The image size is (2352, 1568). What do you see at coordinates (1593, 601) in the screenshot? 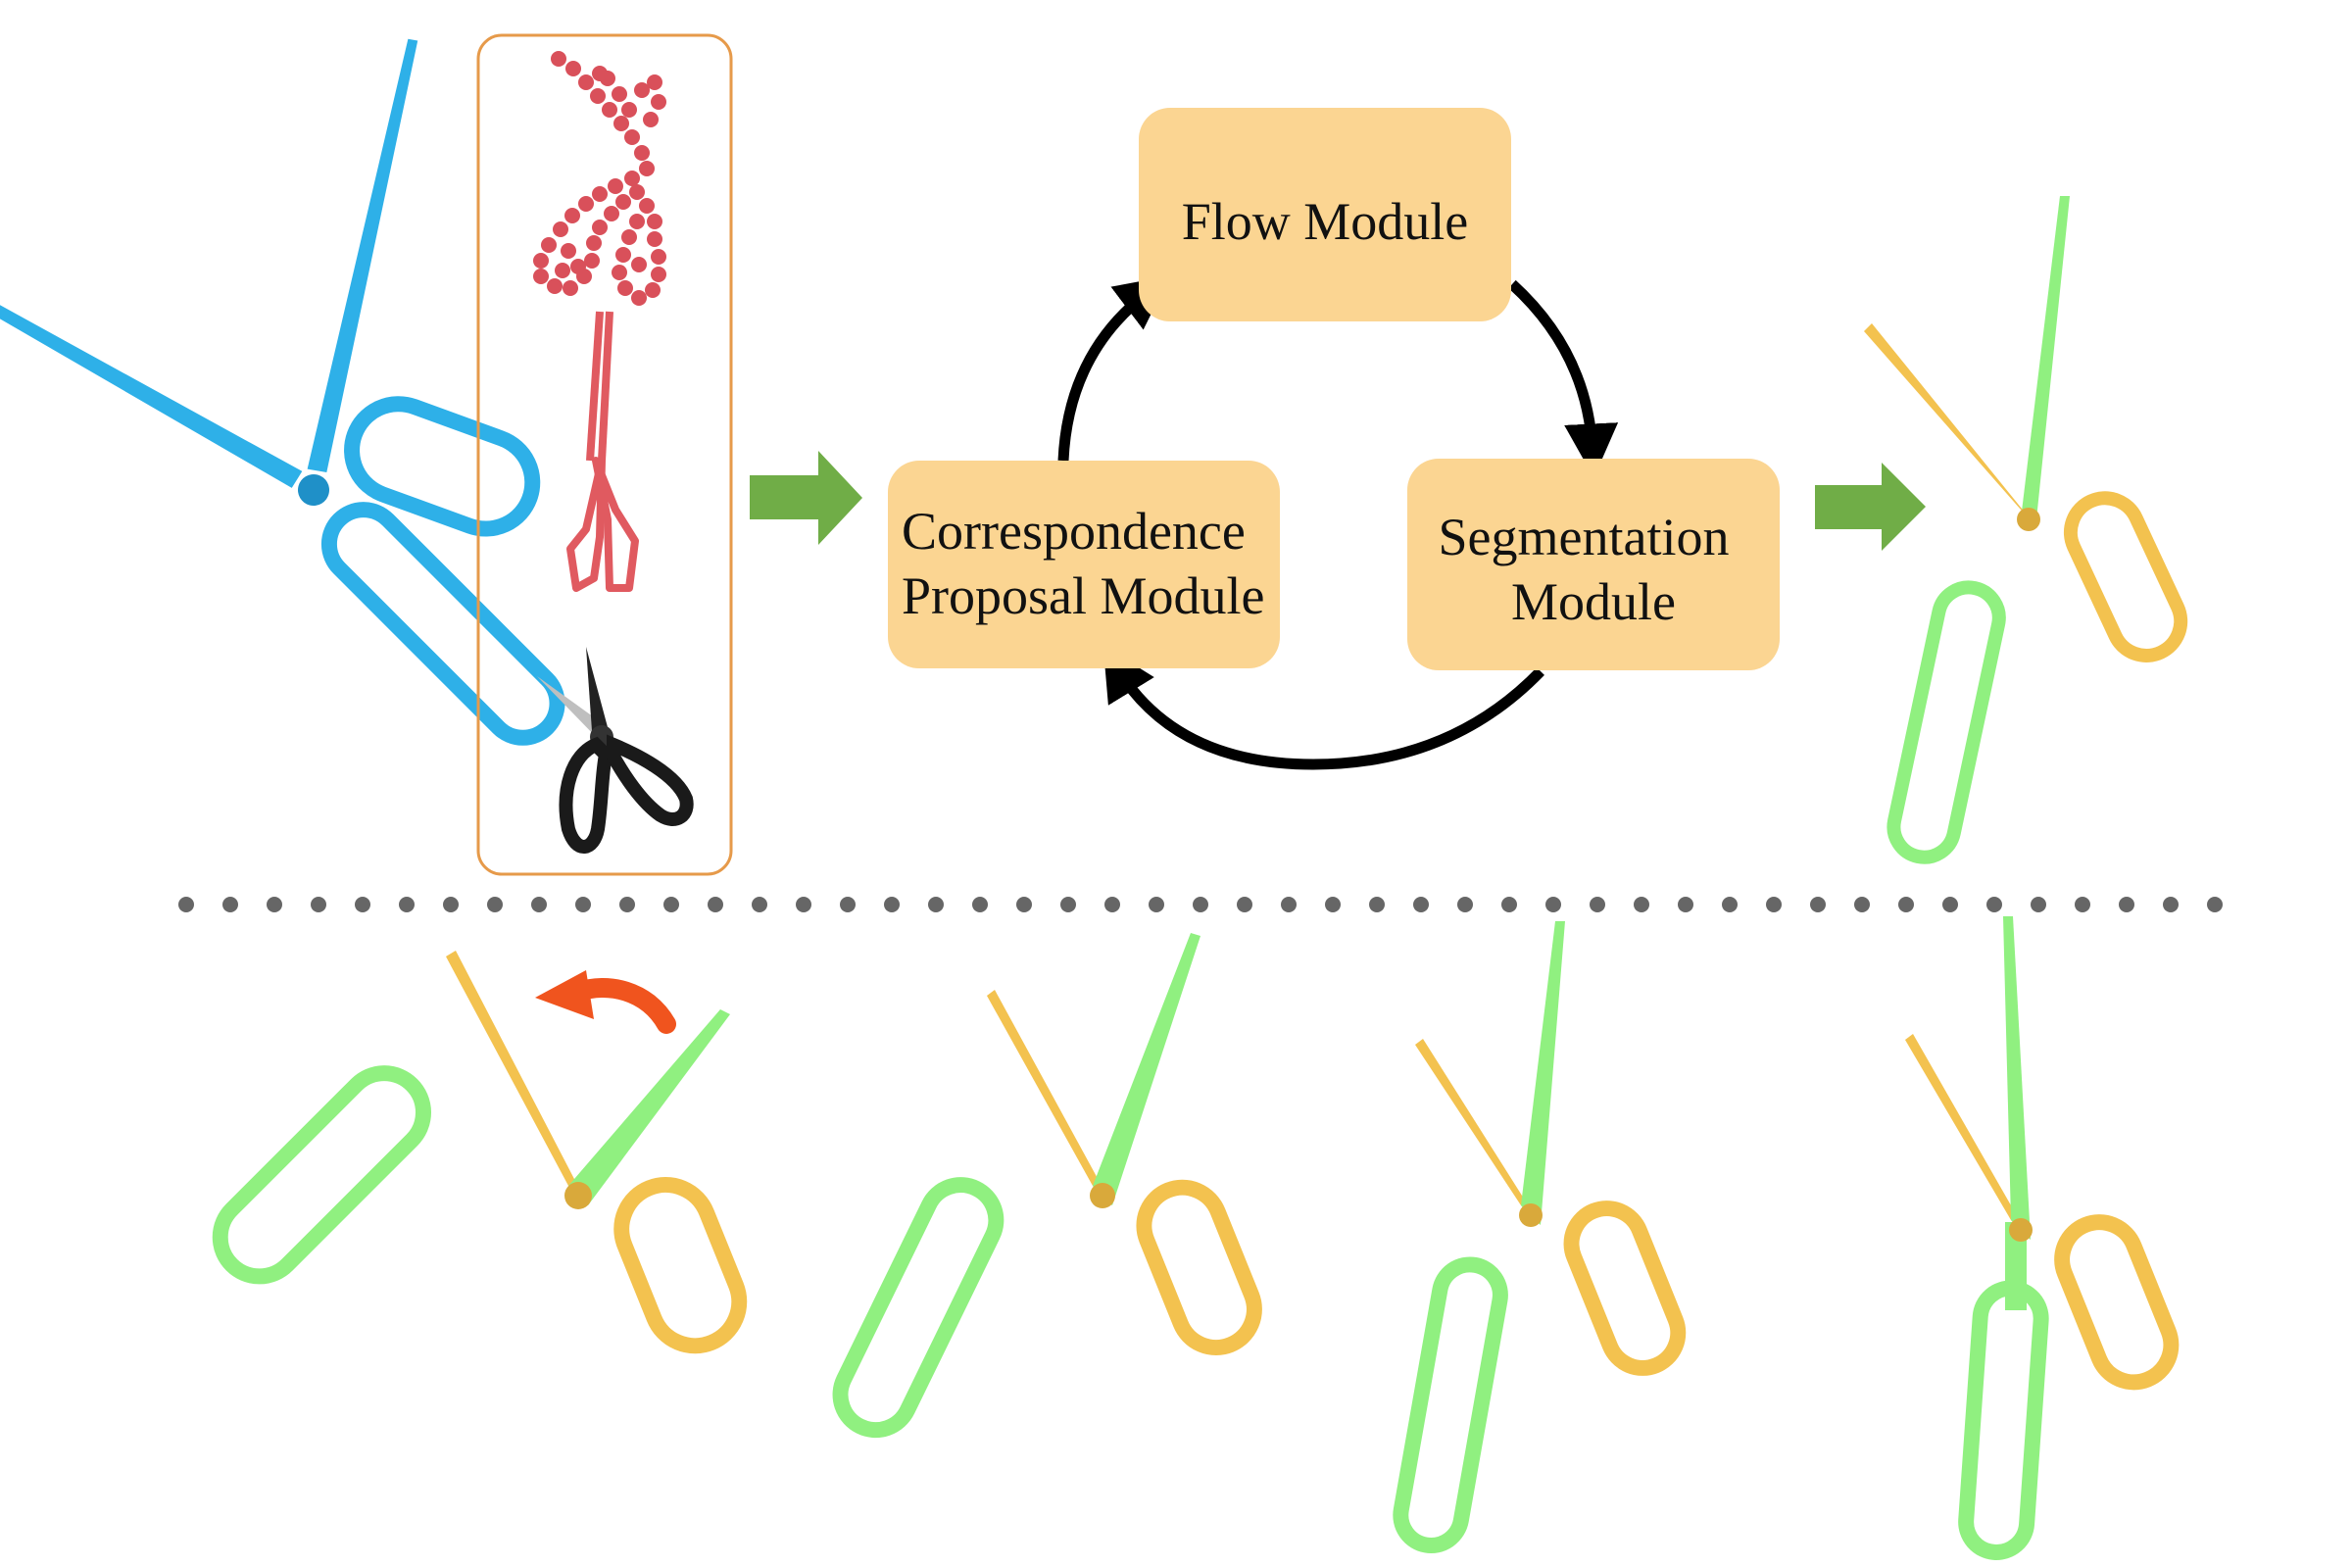
I see `segmentation-module-label-line2: Module` at bounding box center [1593, 601].